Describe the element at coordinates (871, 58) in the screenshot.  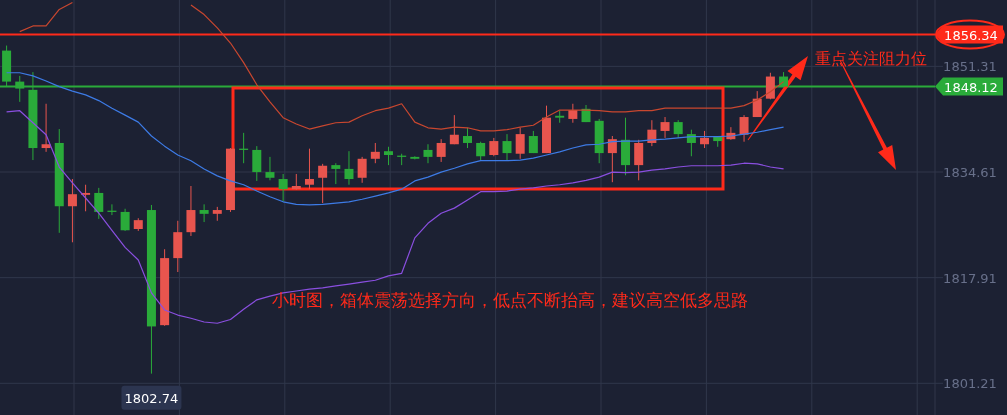
I see `text: 重点关注阻力位` at that location.